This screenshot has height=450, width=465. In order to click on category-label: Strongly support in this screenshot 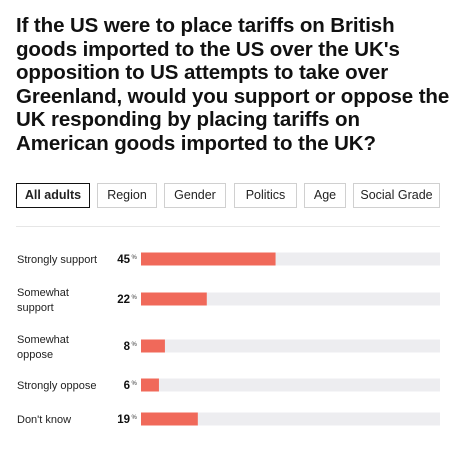, I will do `click(57, 260)`.